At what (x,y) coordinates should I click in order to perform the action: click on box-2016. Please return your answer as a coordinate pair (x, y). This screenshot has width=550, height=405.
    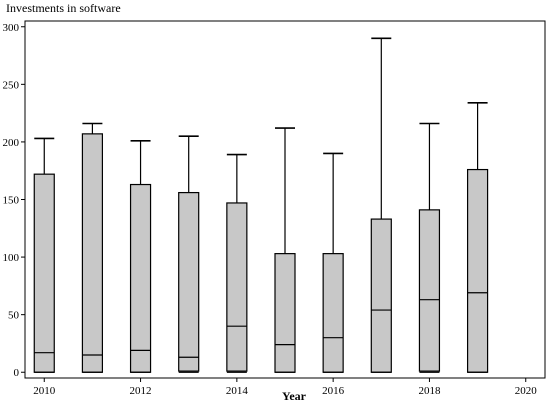
    Looking at the image, I should click on (333, 262).